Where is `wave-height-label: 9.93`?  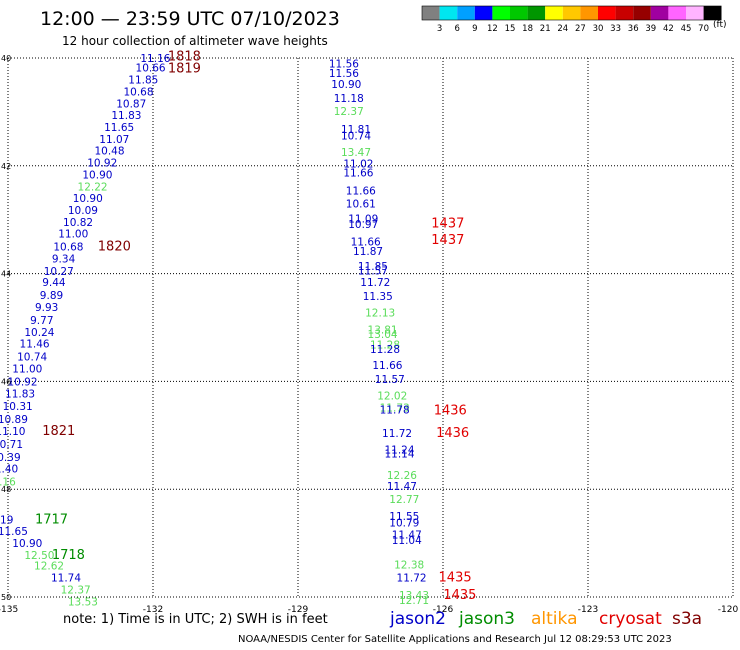
wave-height-label: 9.93 is located at coordinates (46, 308).